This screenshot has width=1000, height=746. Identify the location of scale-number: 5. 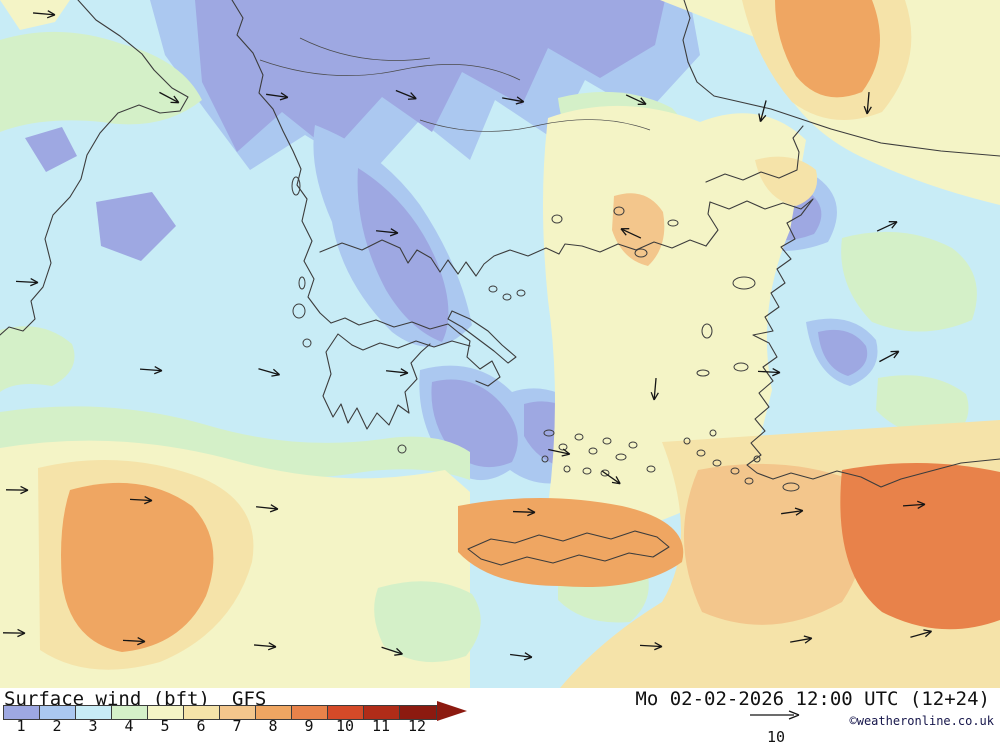
(165, 726).